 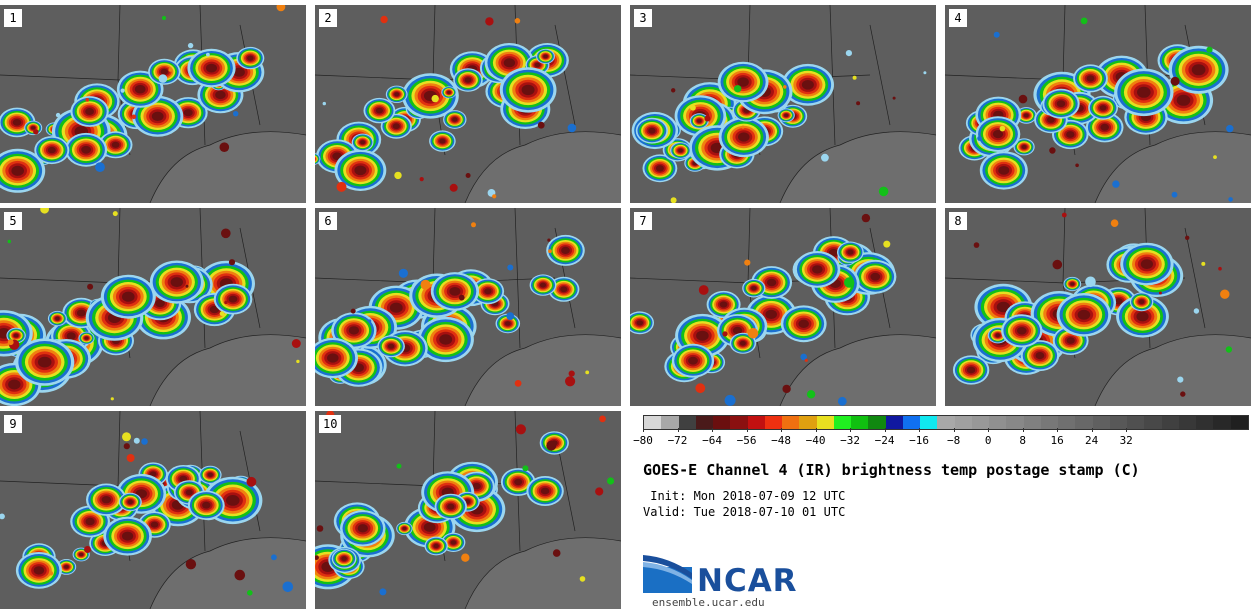 I want to click on stamp-panel-8: 8, so click(x=1098, y=307).